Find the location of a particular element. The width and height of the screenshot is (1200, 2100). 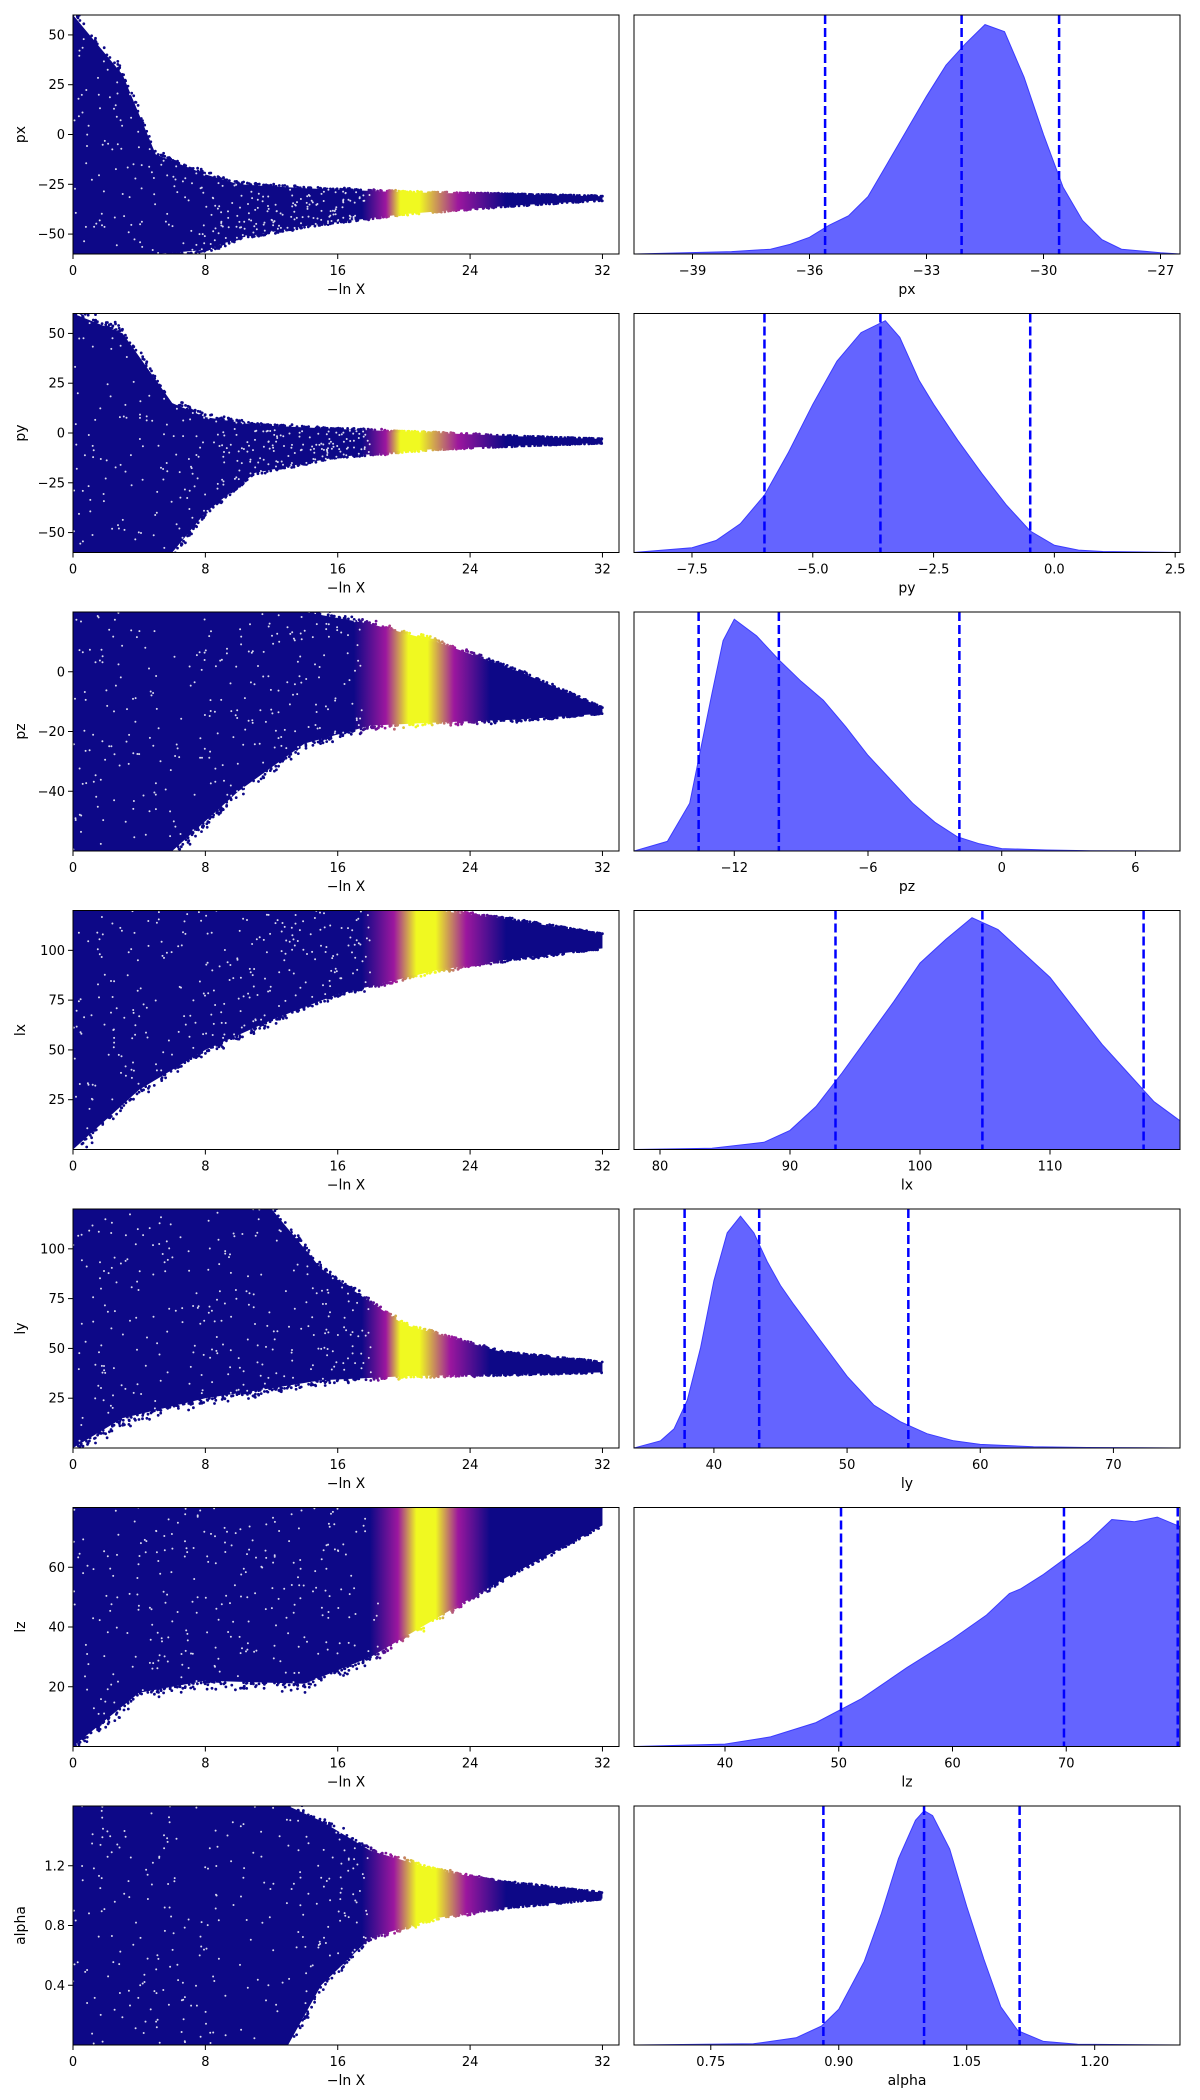

posterior-py-density is located at coordinates (907, 436).